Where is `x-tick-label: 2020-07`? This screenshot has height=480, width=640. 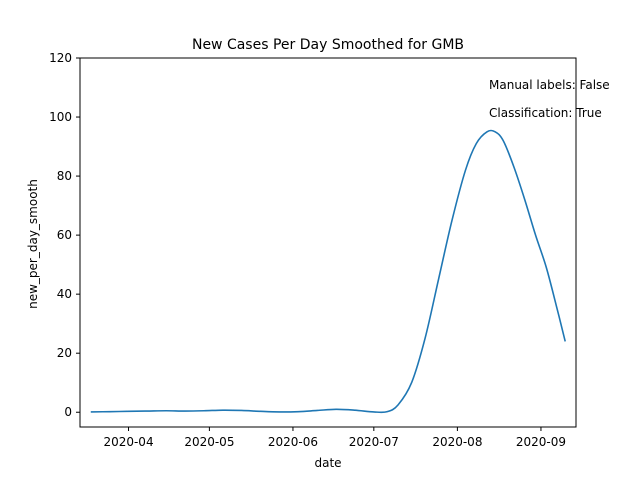
x-tick-label: 2020-07 is located at coordinates (374, 442).